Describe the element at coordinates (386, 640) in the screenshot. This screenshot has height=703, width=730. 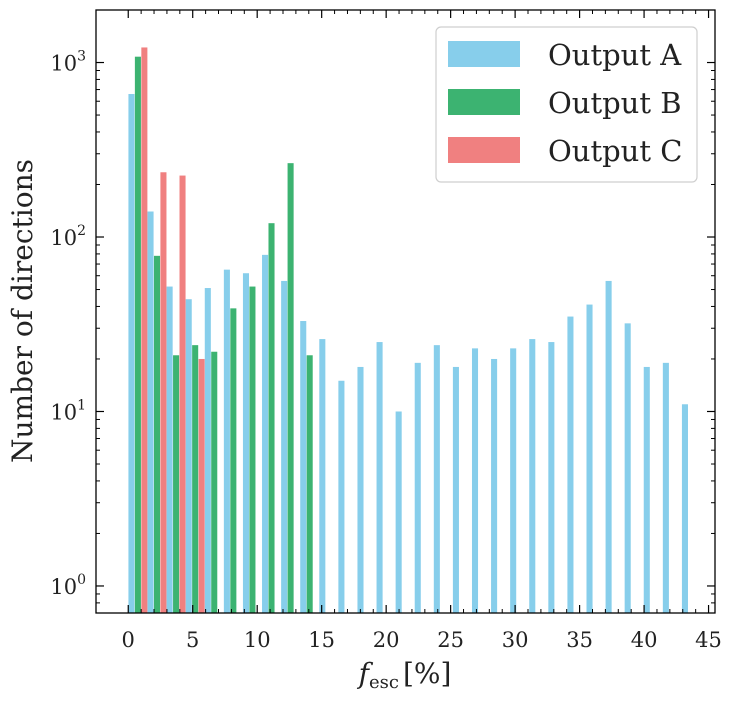
I see `x-tick-label: 20` at that location.